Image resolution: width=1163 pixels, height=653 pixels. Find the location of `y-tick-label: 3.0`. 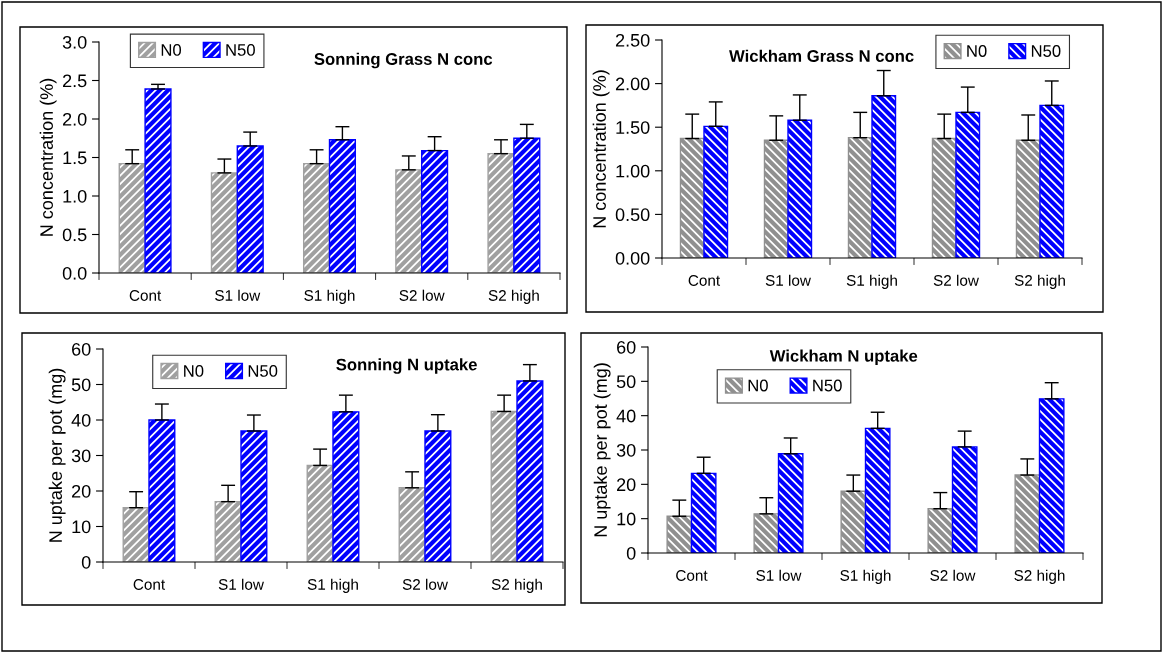

y-tick-label: 3.0 is located at coordinates (74, 42).